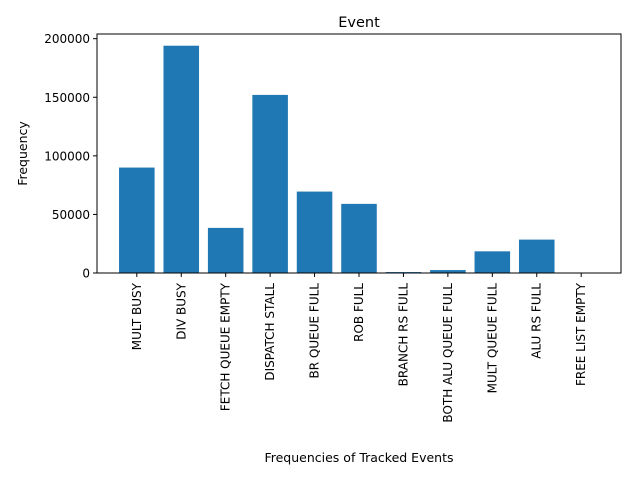 The width and height of the screenshot is (640, 480). What do you see at coordinates (67, 156) in the screenshot?
I see `y-tick-label: 100000` at bounding box center [67, 156].